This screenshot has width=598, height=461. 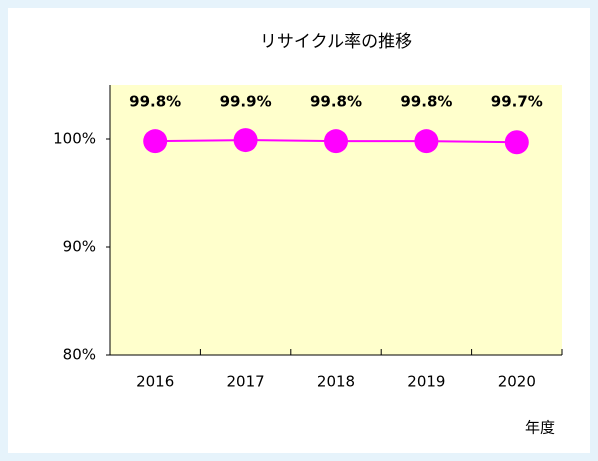 What do you see at coordinates (74, 139) in the screenshot?
I see `y-tick-label: 100%` at bounding box center [74, 139].